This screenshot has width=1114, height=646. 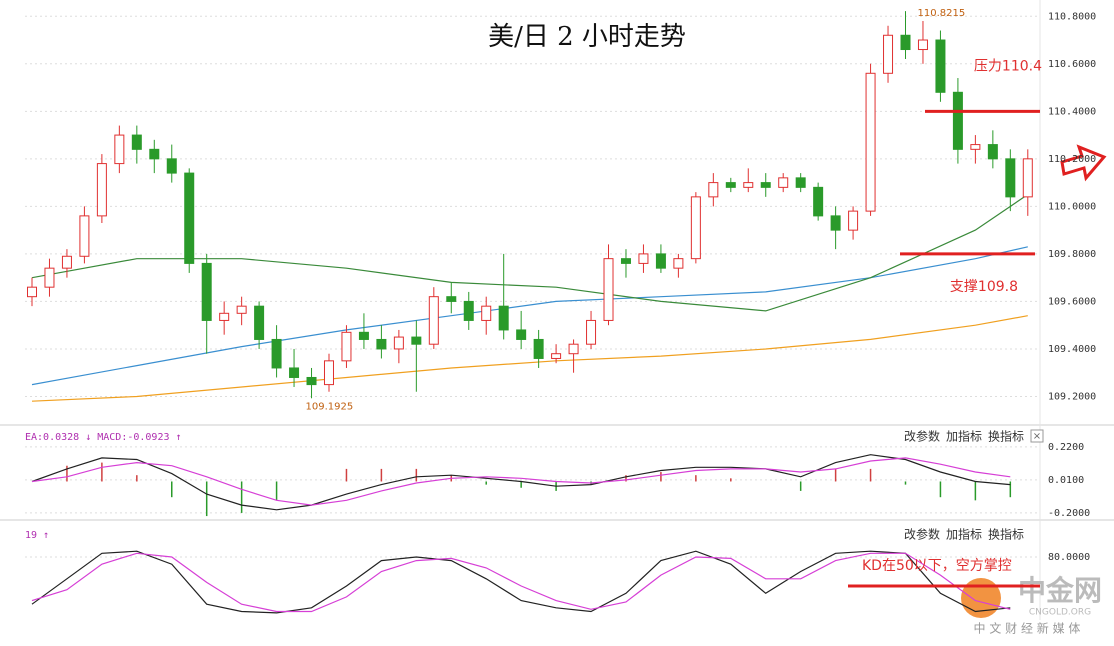 What do you see at coordinates (1060, 590) in the screenshot?
I see `watermark-name: 中金网` at bounding box center [1060, 590].